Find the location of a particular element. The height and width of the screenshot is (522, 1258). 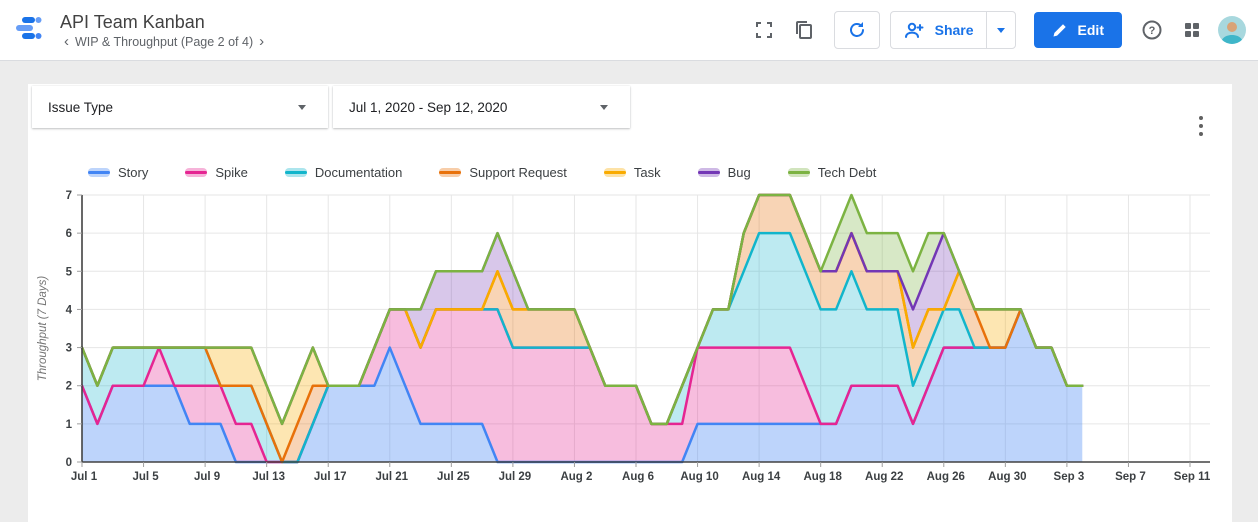

next-page-chevron-icon: › is located at coordinates (262, 41).